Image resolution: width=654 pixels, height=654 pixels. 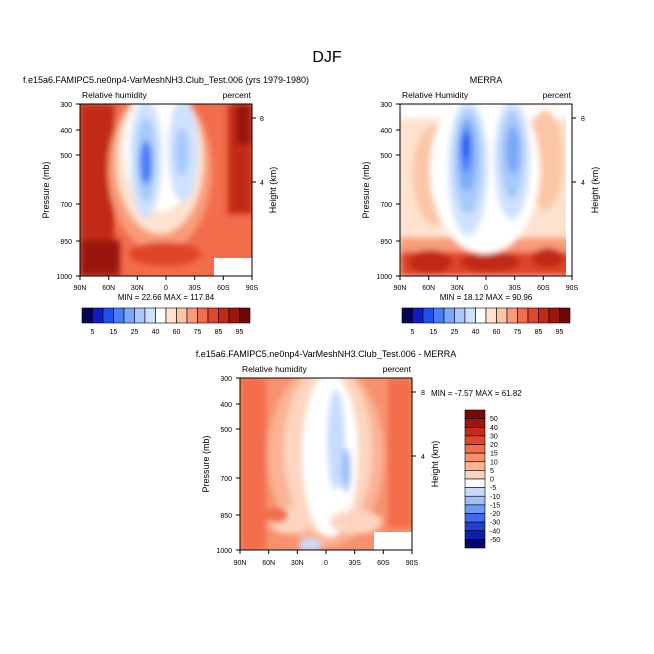 I want to click on colorbar-label: -30, so click(x=495, y=523).